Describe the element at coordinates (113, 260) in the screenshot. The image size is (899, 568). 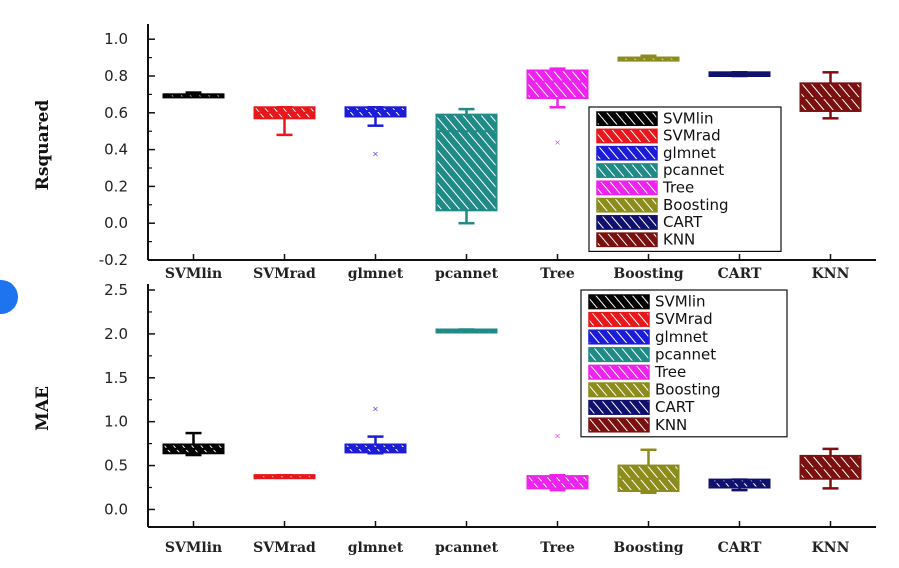
I see `y-tick-label: -0.2` at that location.